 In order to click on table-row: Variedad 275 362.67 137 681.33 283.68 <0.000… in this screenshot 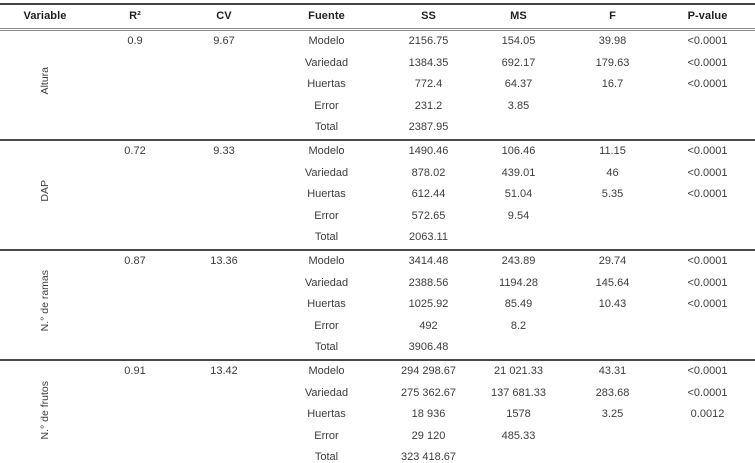, I will do `click(377, 394)`.